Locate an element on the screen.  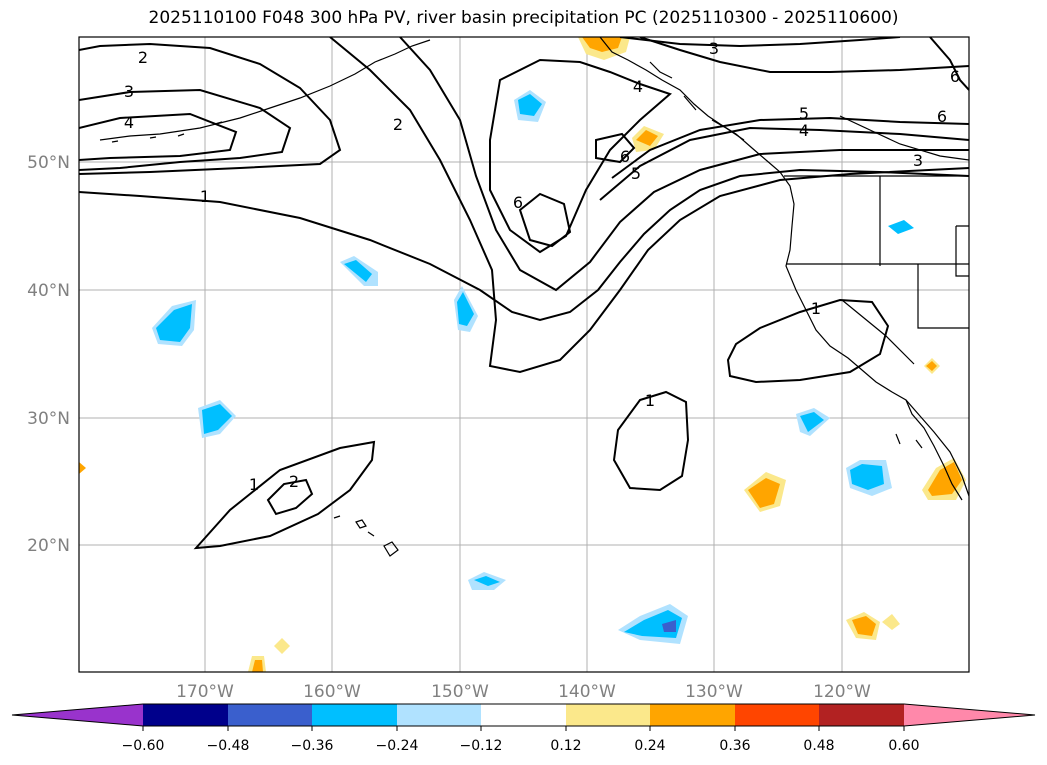
pv-contour-1d is located at coordinates (284, 495).